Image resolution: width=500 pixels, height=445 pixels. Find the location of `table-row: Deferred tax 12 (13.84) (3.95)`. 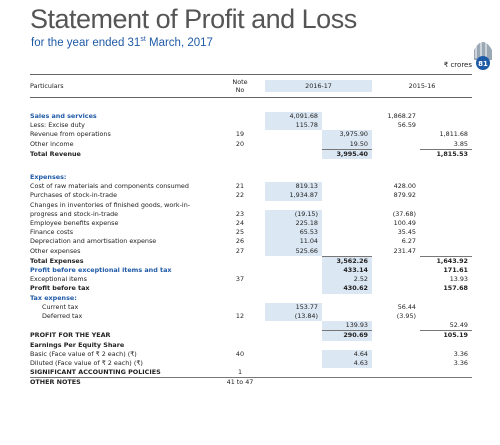

table-row: Deferred tax 12 (13.84) (3.95) is located at coordinates (251, 317).